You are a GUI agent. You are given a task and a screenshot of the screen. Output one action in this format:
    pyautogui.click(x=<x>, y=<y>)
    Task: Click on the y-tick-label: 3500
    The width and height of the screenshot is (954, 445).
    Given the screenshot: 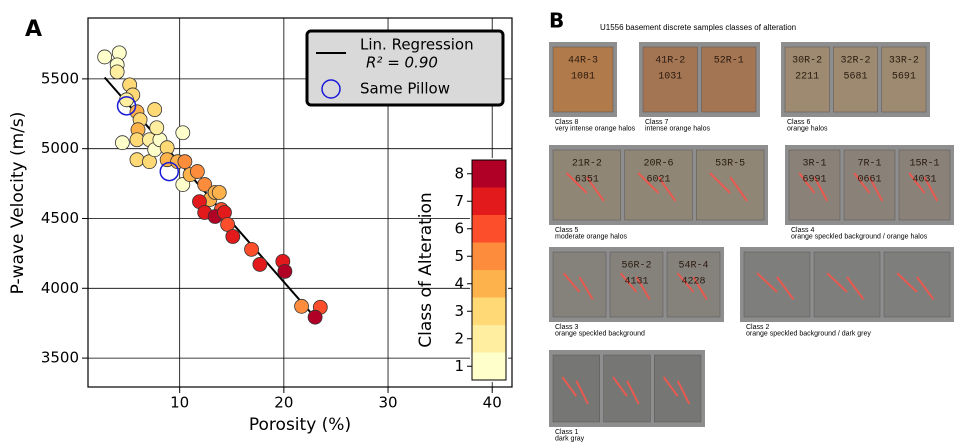 What is the action you would take?
    pyautogui.click(x=60, y=358)
    